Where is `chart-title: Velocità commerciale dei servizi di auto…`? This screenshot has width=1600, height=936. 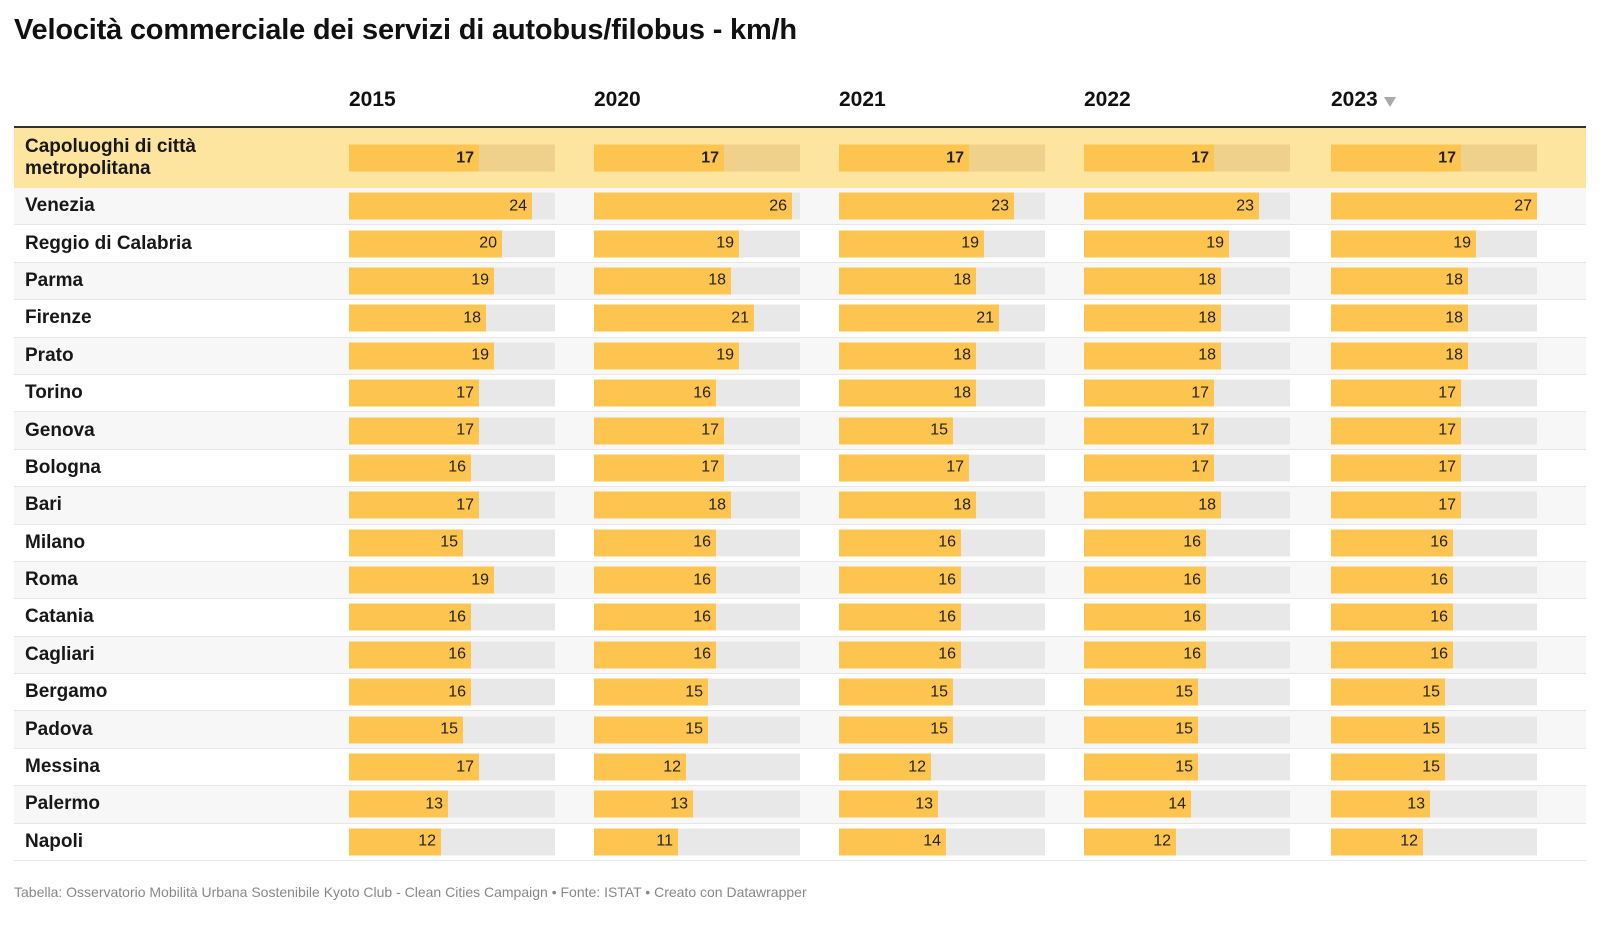
chart-title: Velocità commerciale dei servizi di auto… is located at coordinates (405, 30).